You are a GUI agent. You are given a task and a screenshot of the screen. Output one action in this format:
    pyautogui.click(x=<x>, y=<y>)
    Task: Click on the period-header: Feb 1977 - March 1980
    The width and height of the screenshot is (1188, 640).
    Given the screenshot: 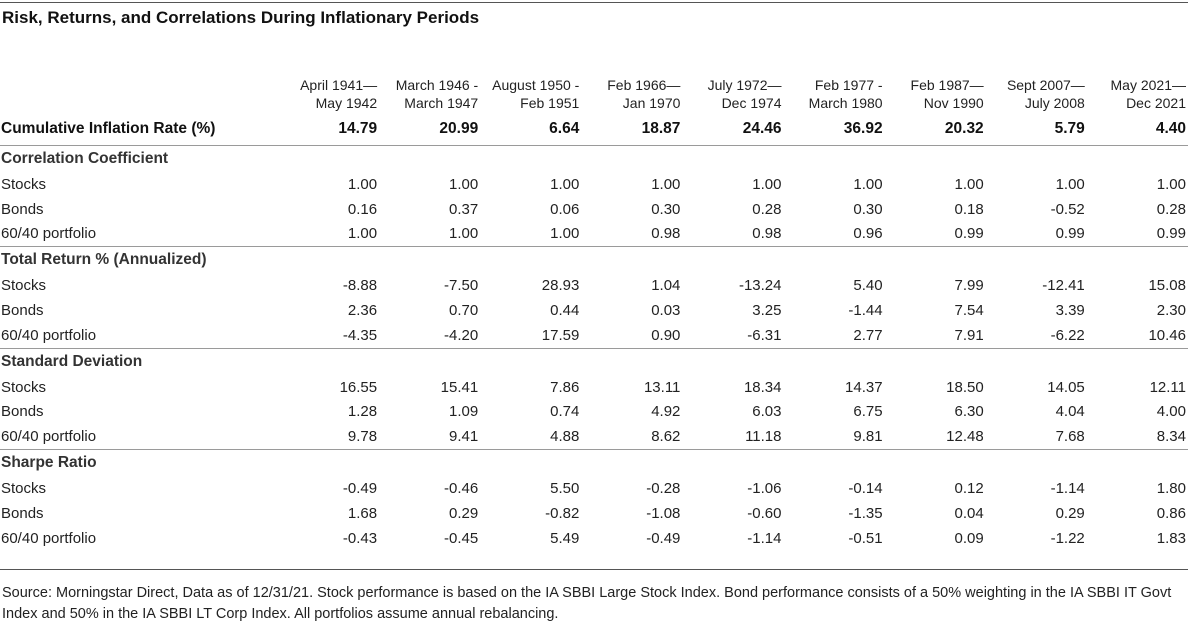 What is the action you would take?
    pyautogui.click(x=845, y=94)
    